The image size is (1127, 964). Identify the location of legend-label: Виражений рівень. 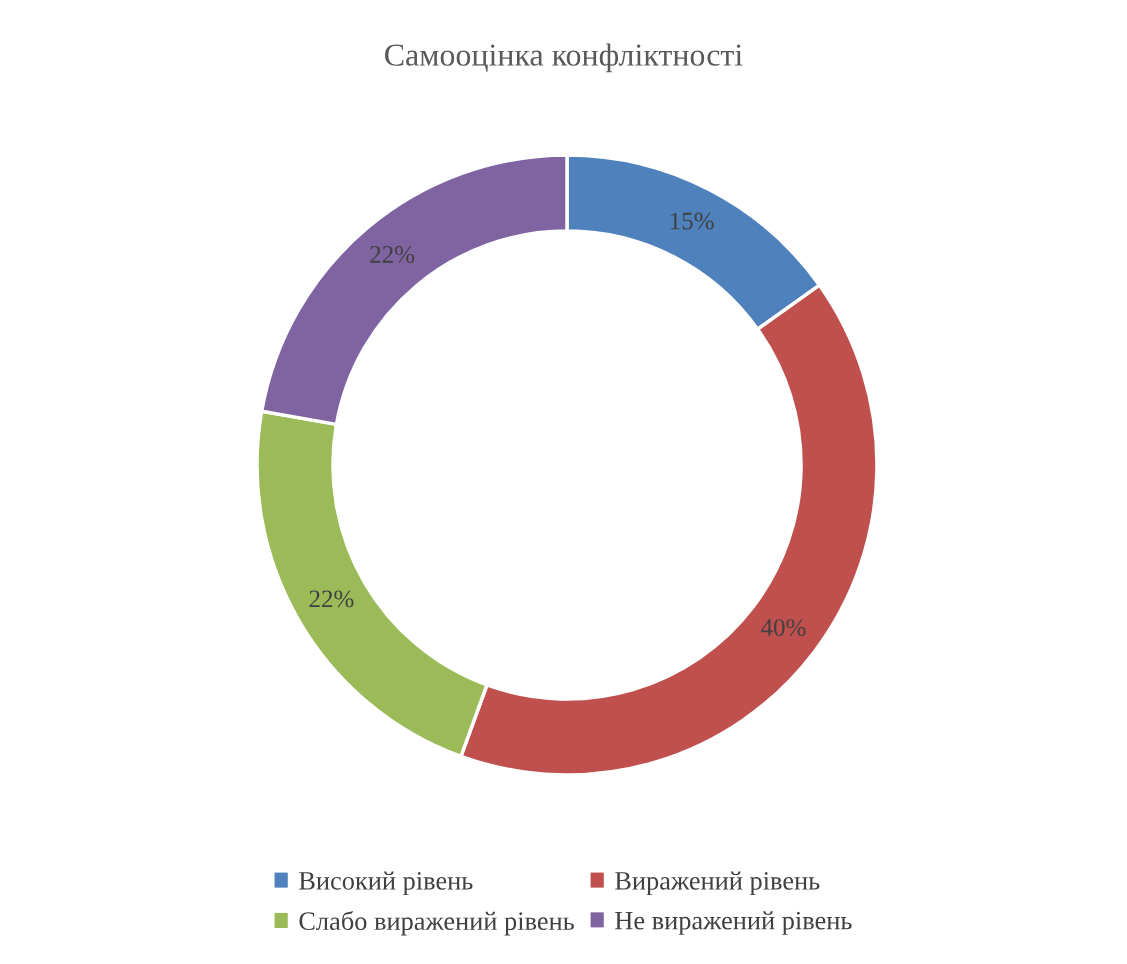
(717, 883).